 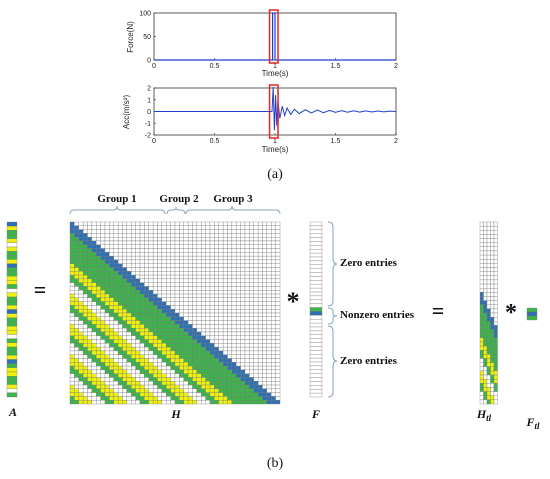 I want to click on matrix-htl, so click(x=488, y=313).